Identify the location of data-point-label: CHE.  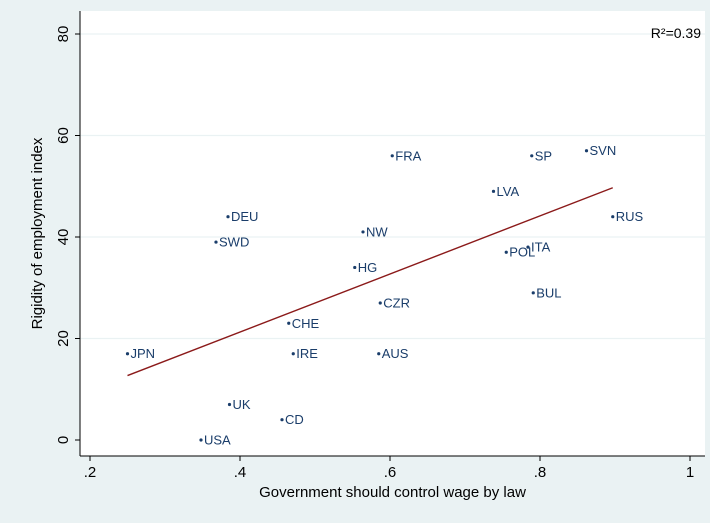
(306, 323).